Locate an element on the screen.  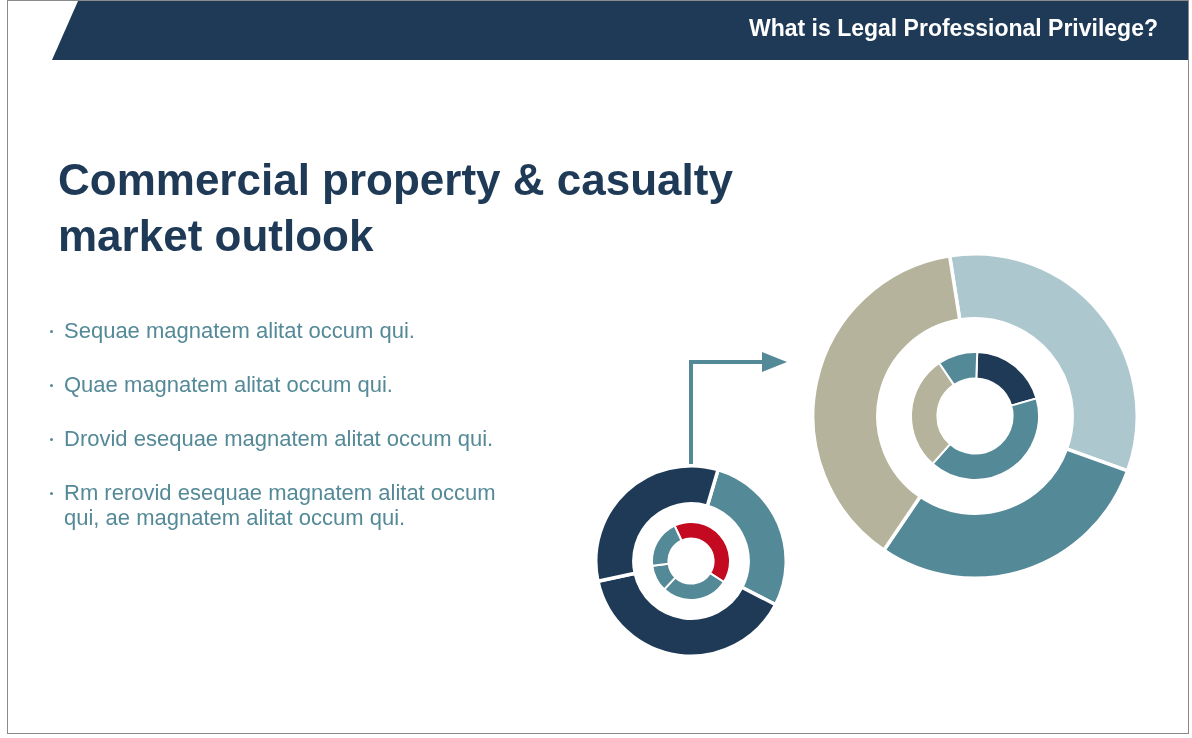
chart-title: Commercial property & casualty market outlook is located at coordinates (396, 208).